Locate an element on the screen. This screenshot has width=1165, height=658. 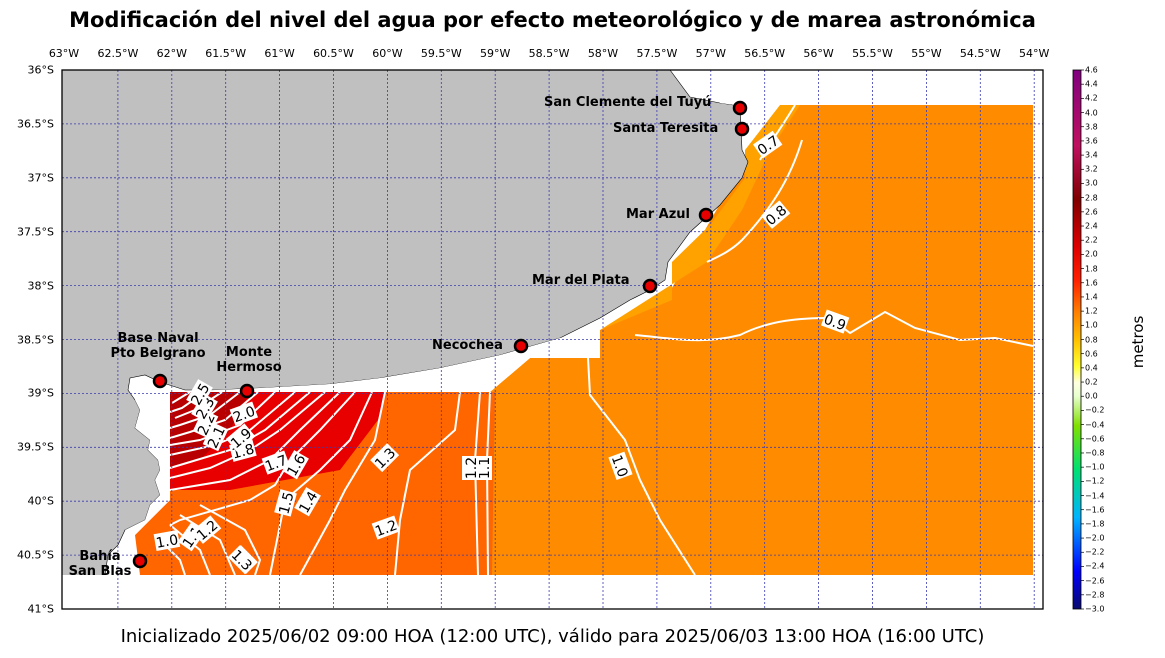
colorbar-tick-label: 4.2 is located at coordinates (1091, 98).